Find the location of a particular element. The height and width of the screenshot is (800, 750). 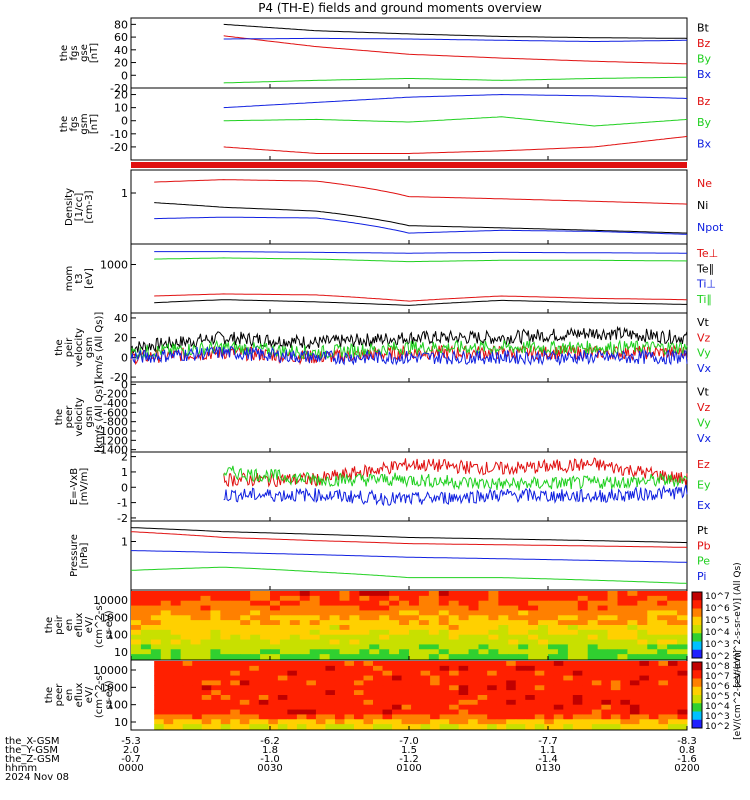

y-tick-label: 40 is located at coordinates (121, 50).